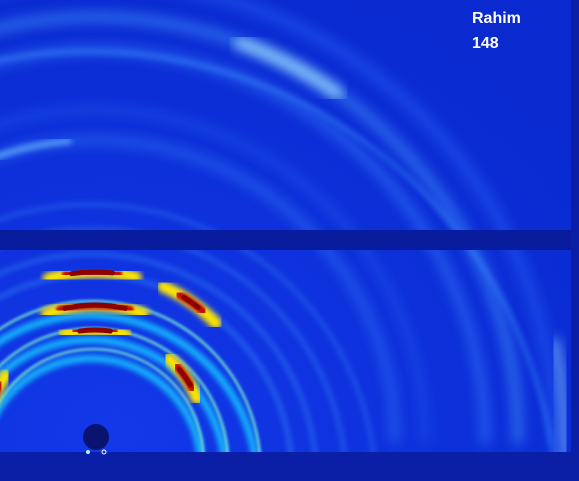 This screenshot has width=579, height=481. What do you see at coordinates (96, 417) in the screenshot?
I see `beam-stop` at bounding box center [96, 417].